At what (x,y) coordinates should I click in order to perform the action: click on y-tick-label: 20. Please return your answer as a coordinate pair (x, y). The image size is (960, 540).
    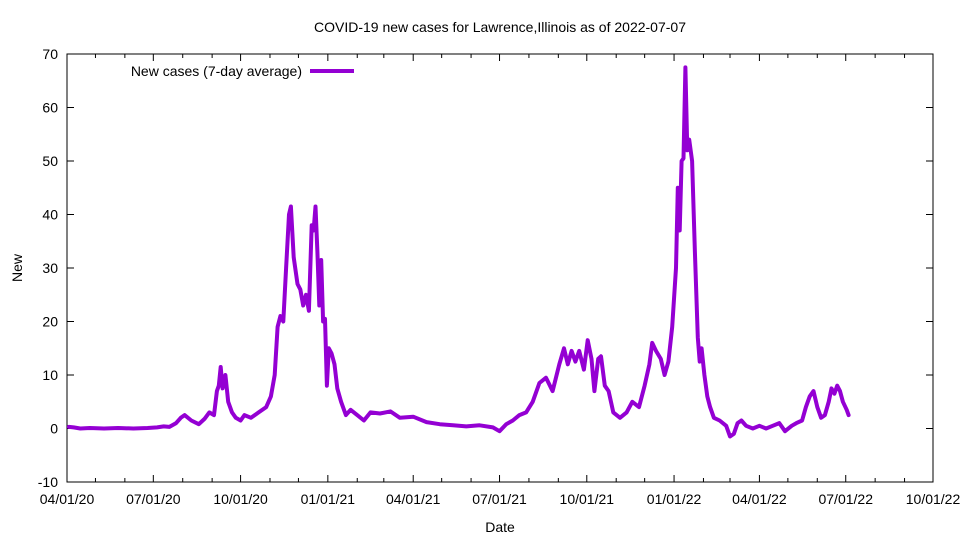
    Looking at the image, I should click on (50, 322).